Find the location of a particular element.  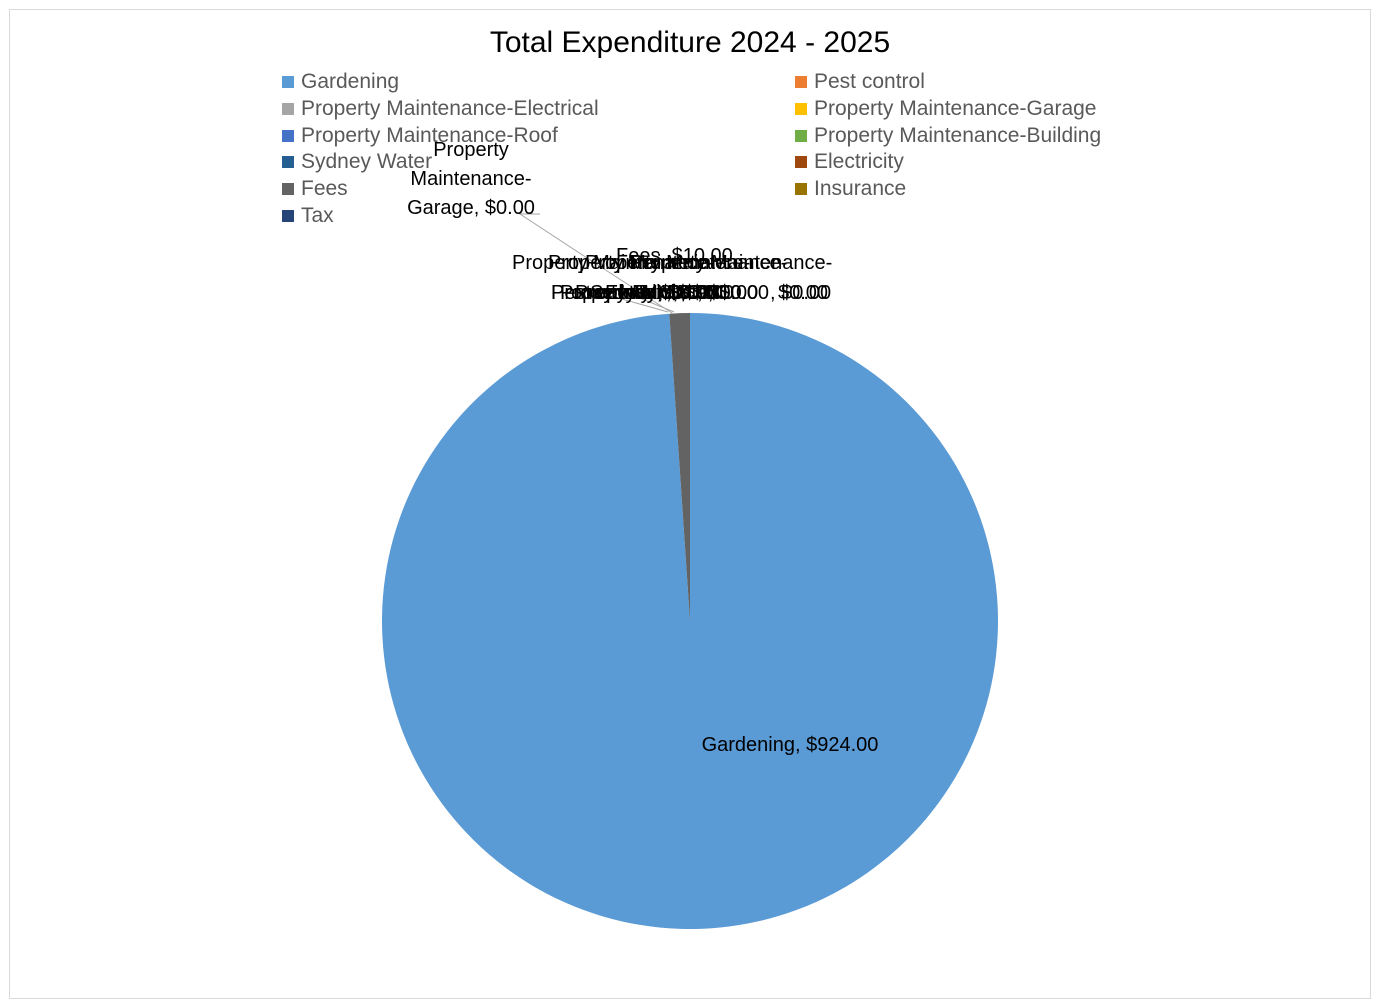

data-label-building: Property M, $0.00 is located at coordinates (654, 293).